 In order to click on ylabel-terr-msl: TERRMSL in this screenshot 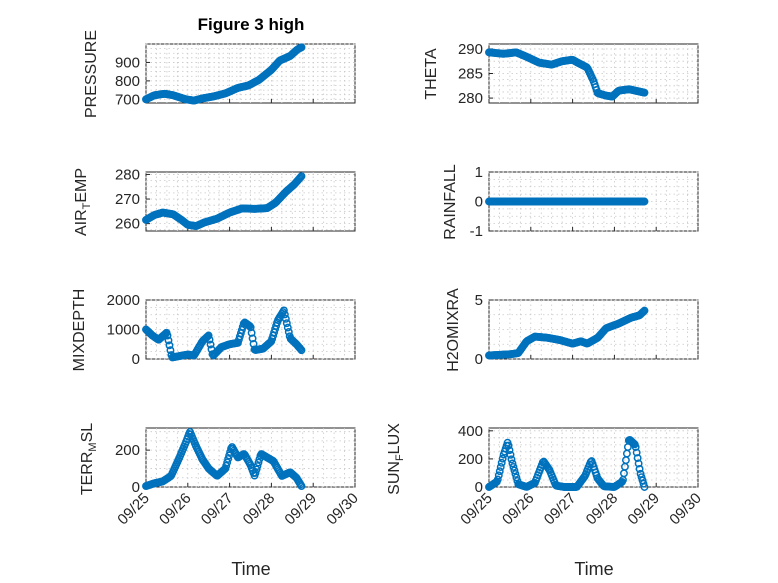, I will do `click(89, 459)`.